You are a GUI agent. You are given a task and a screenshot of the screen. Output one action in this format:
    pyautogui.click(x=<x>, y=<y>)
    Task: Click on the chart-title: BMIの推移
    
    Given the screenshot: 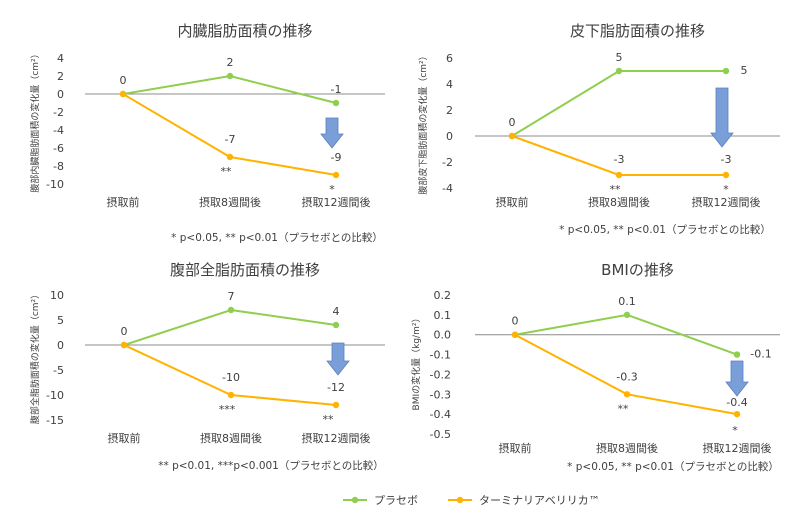 What is the action you would take?
    pyautogui.click(x=637, y=270)
    